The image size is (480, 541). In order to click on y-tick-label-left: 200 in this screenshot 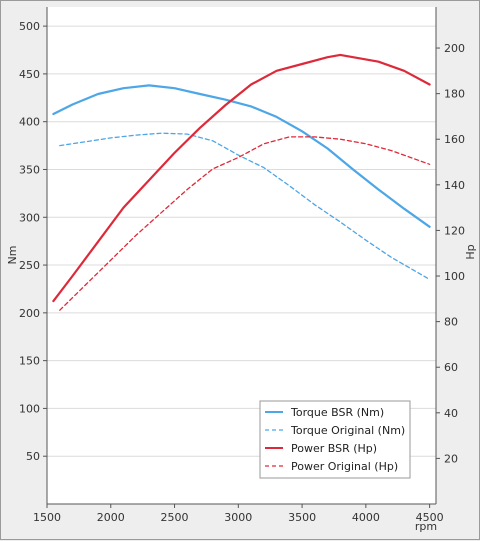, I will do `click(29, 313)`.